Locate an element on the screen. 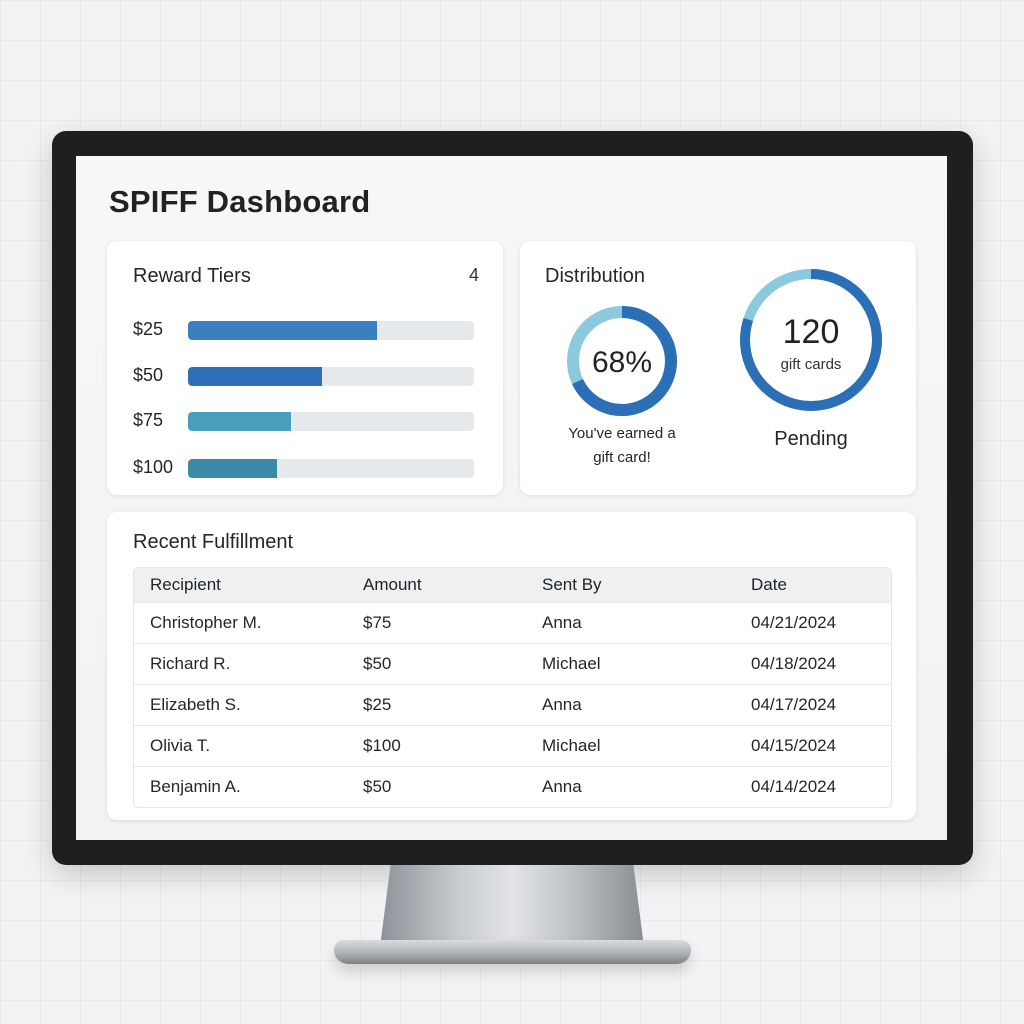 The width and height of the screenshot is (1024, 1024). tier-label: $75 is located at coordinates (148, 420).